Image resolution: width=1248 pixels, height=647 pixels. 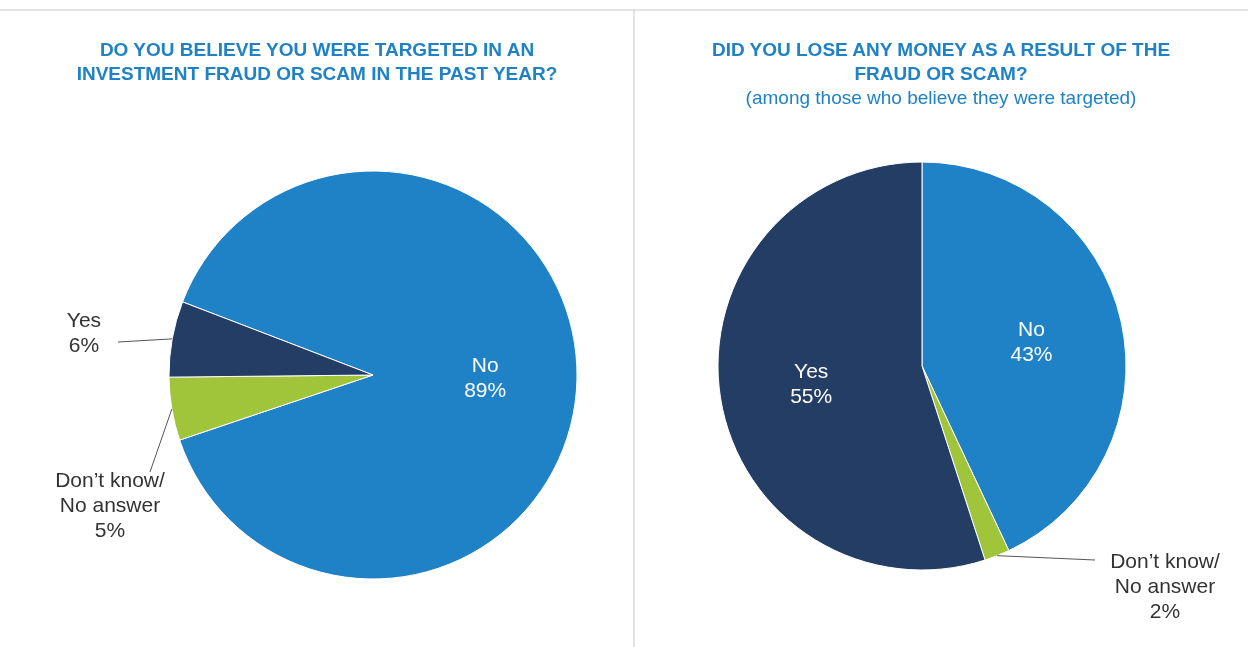 What do you see at coordinates (485, 389) in the screenshot?
I see `data-label: 89%` at bounding box center [485, 389].